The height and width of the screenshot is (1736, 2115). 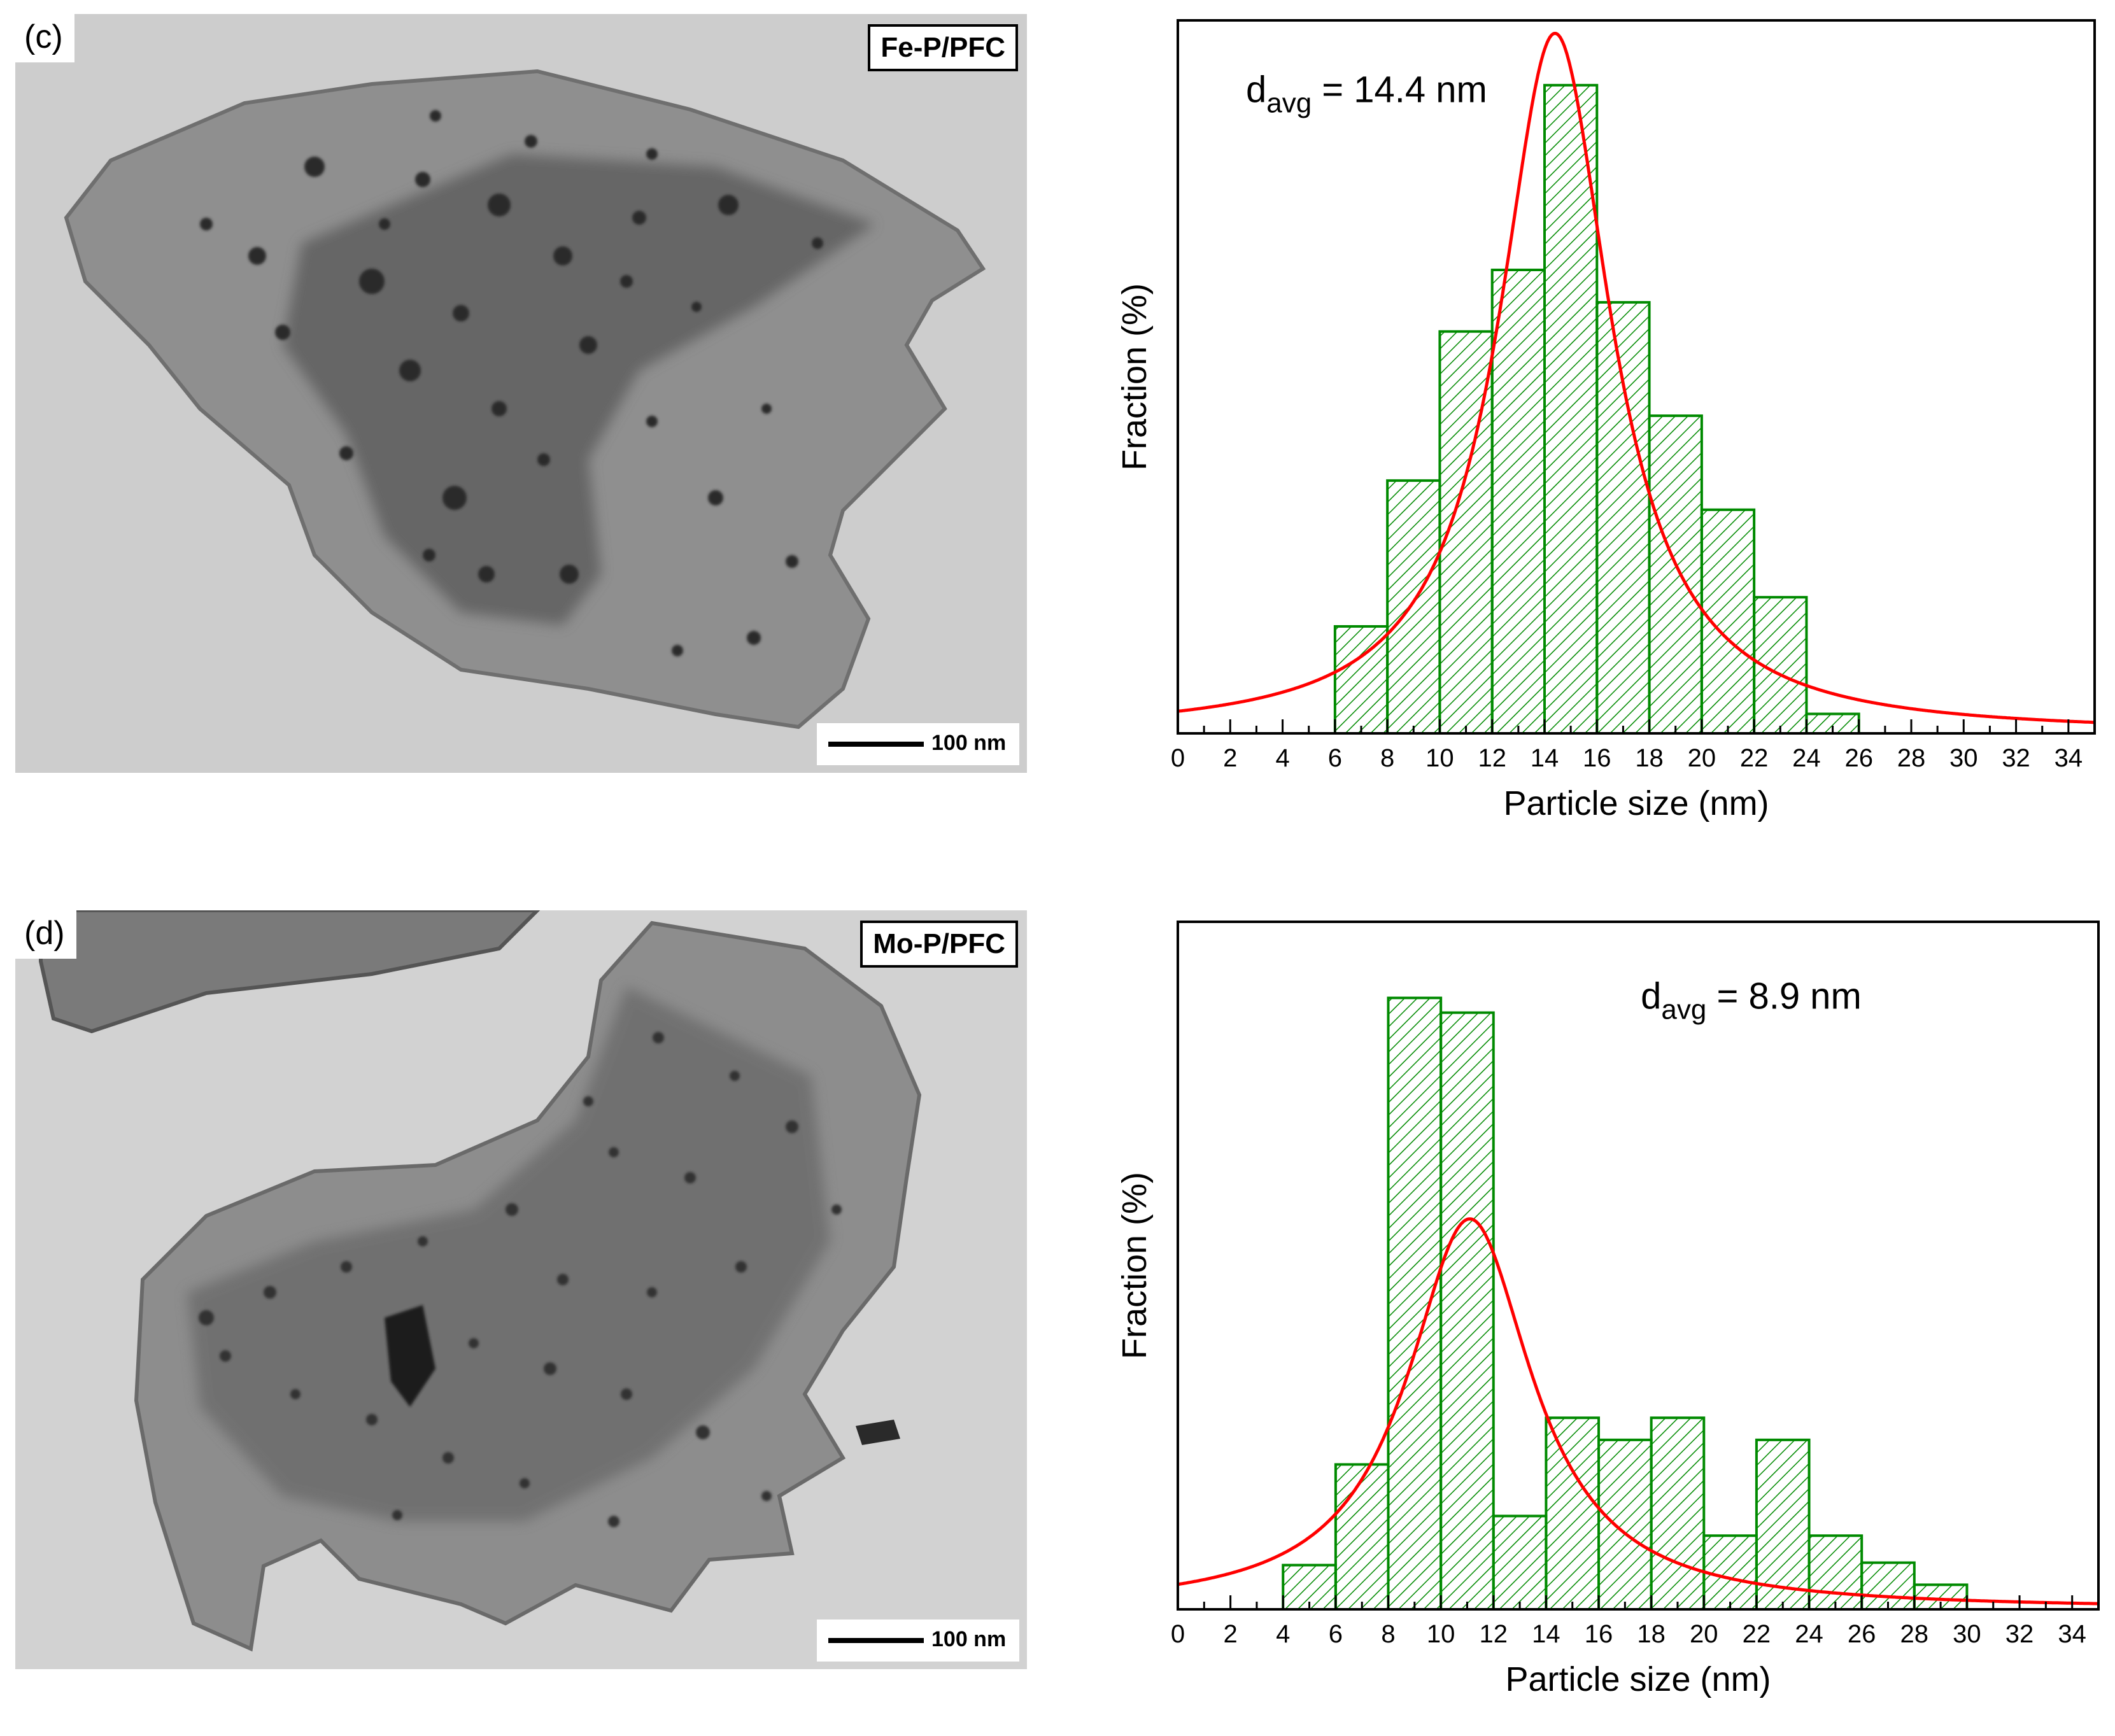 I want to click on scale-bar-line-d, so click(x=876, y=1640).